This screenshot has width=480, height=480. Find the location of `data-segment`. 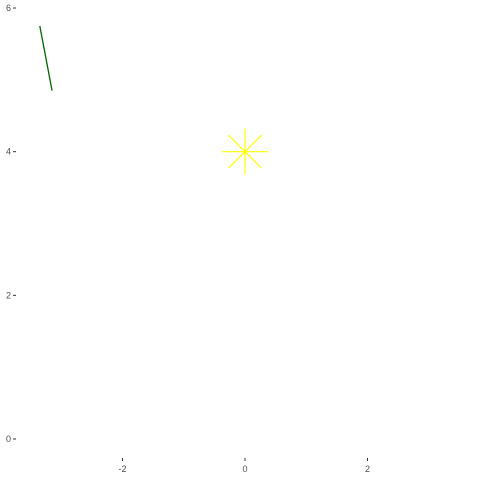

data-segment is located at coordinates (46, 58).